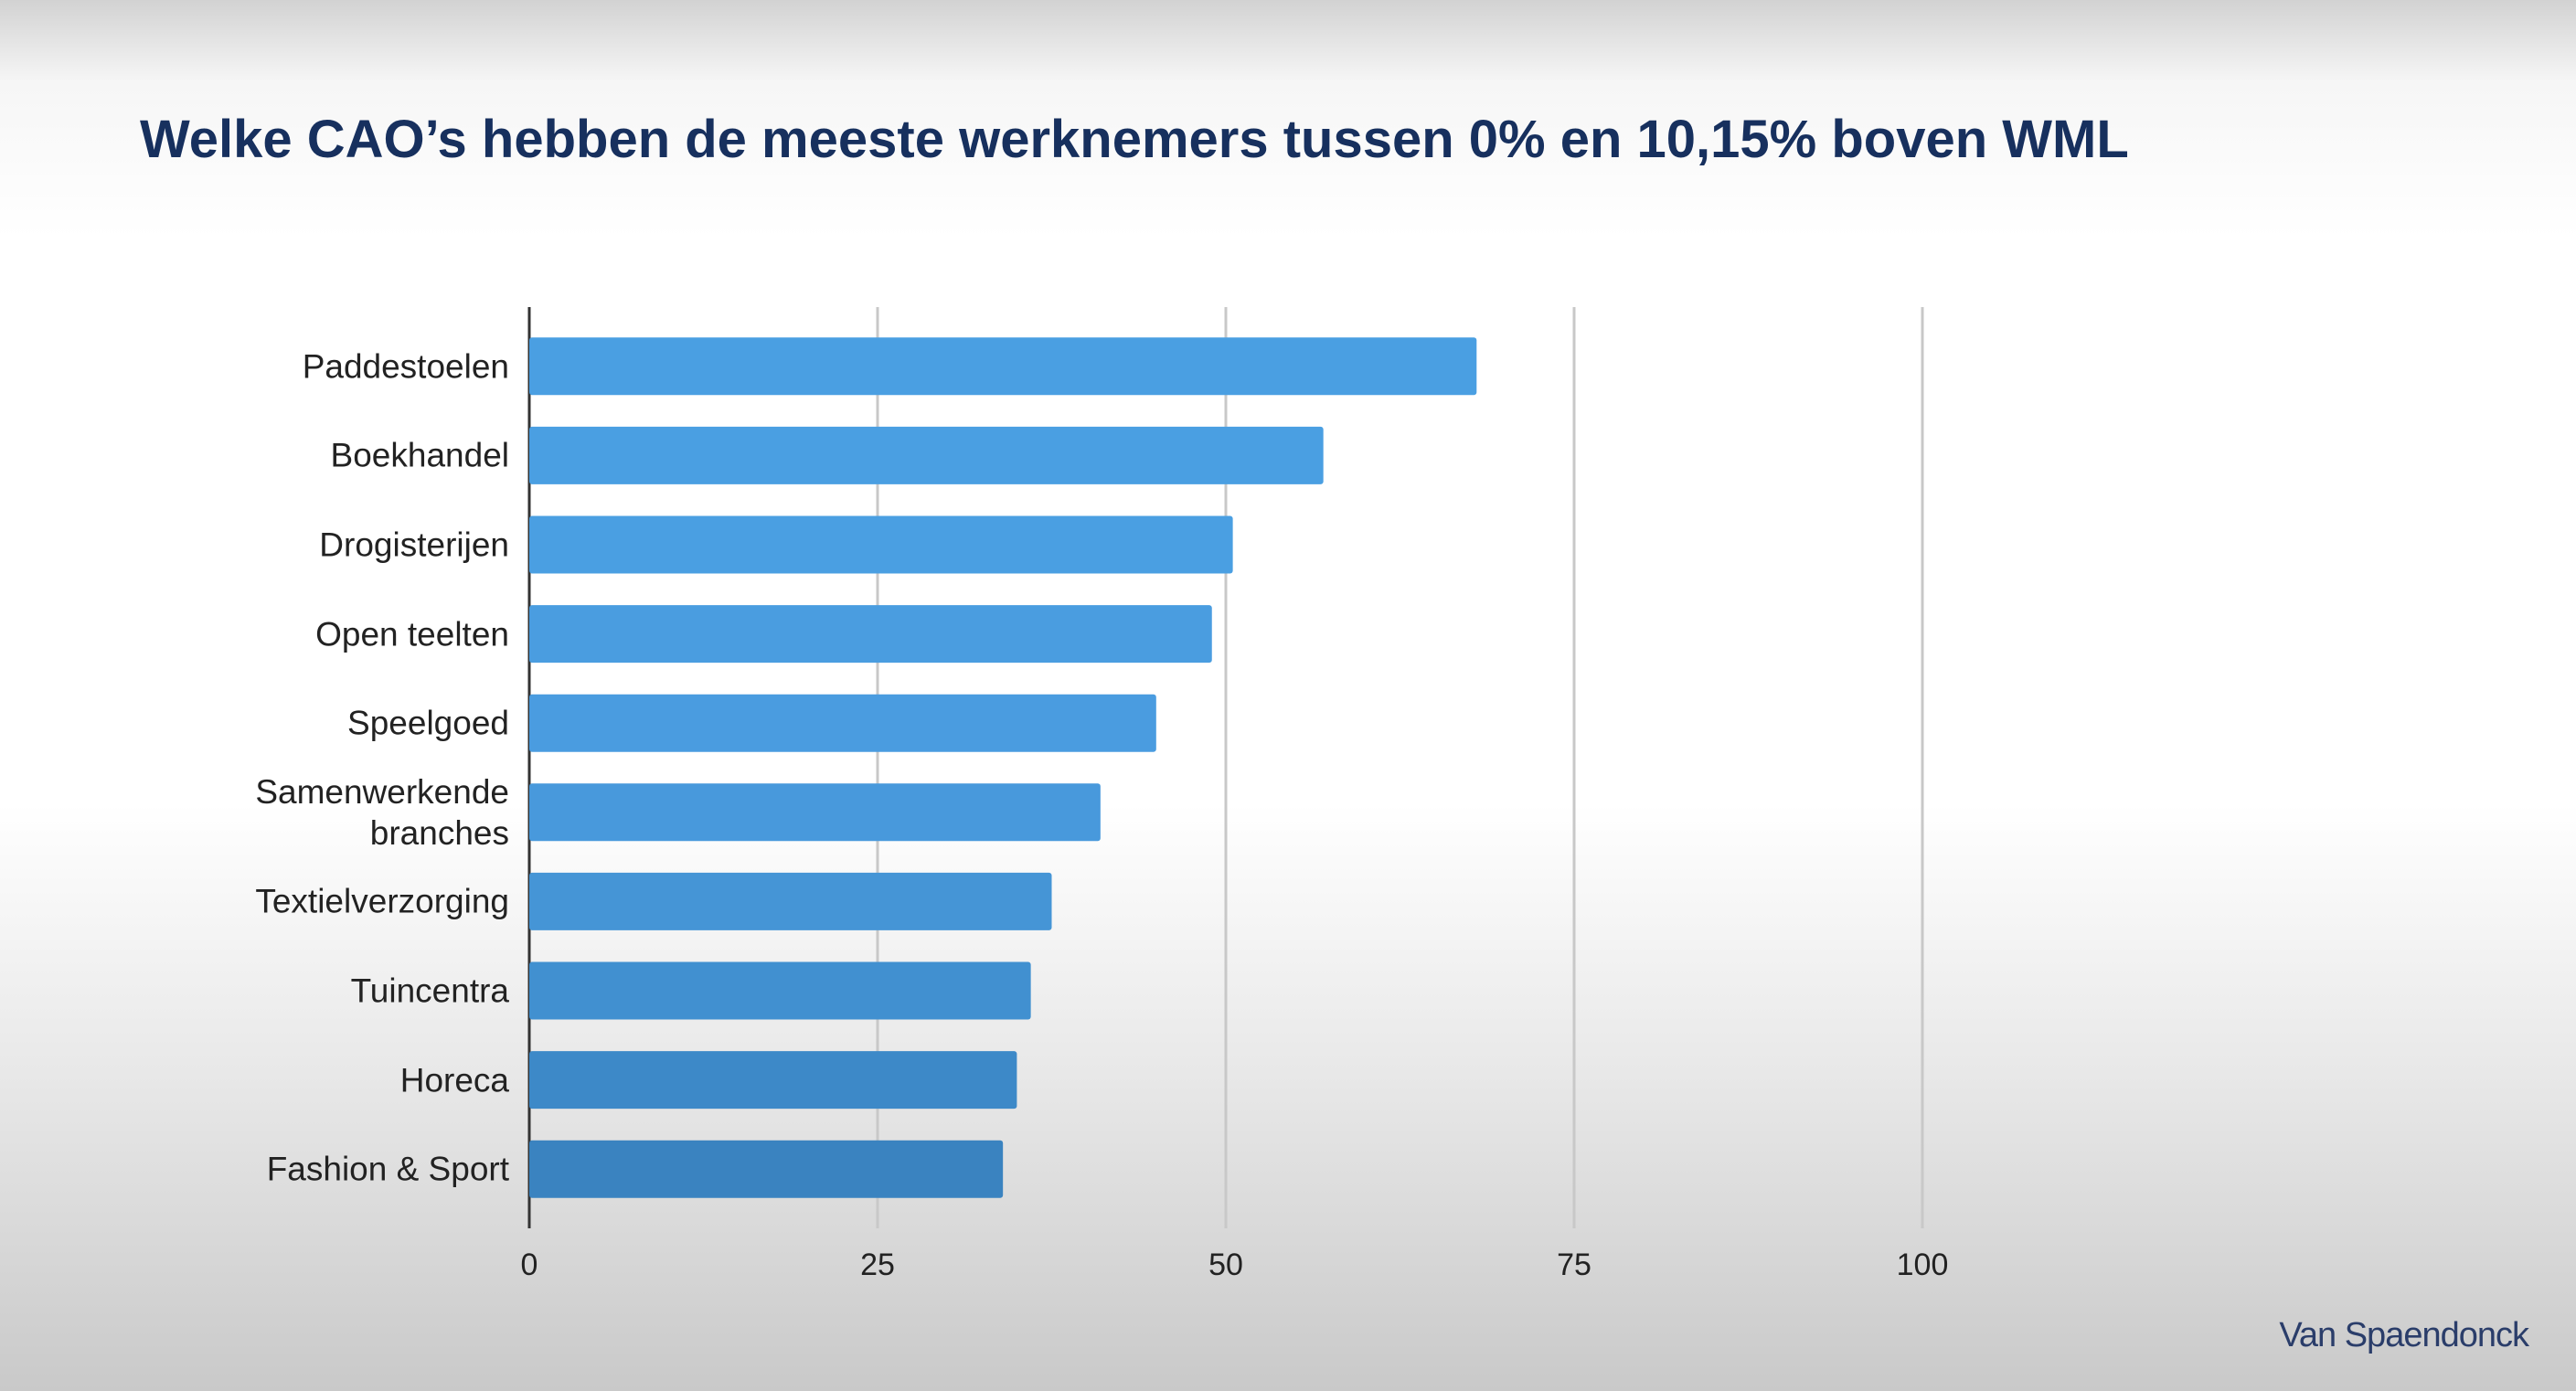  I want to click on y-tick-label: Open teelten, so click(412, 634).